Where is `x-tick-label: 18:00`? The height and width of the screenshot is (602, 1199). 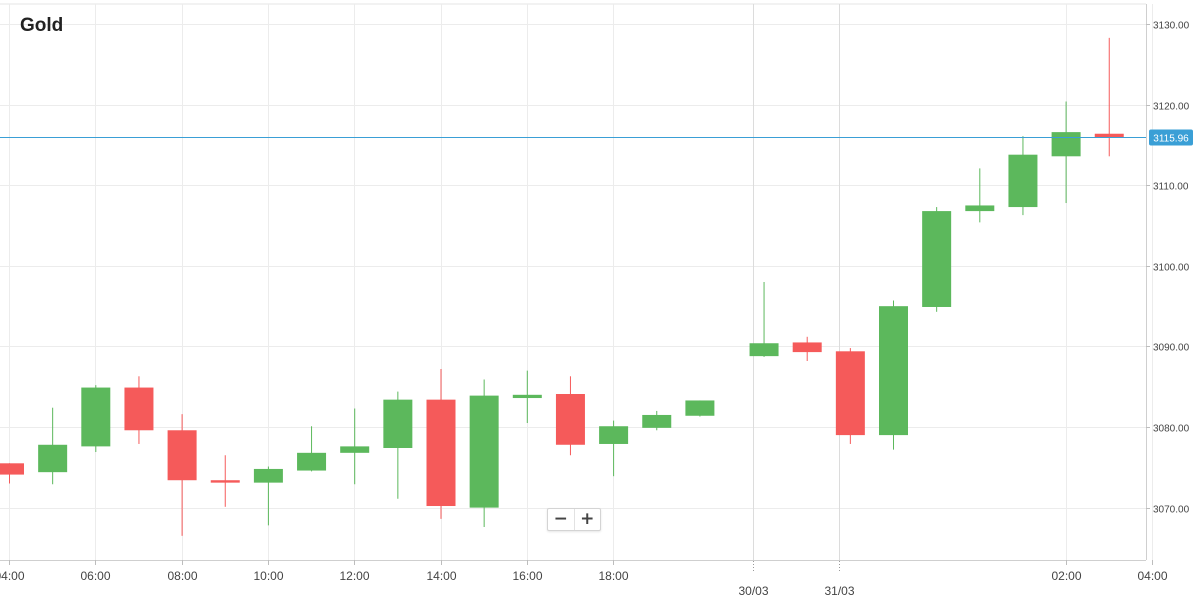
x-tick-label: 18:00 is located at coordinates (613, 576).